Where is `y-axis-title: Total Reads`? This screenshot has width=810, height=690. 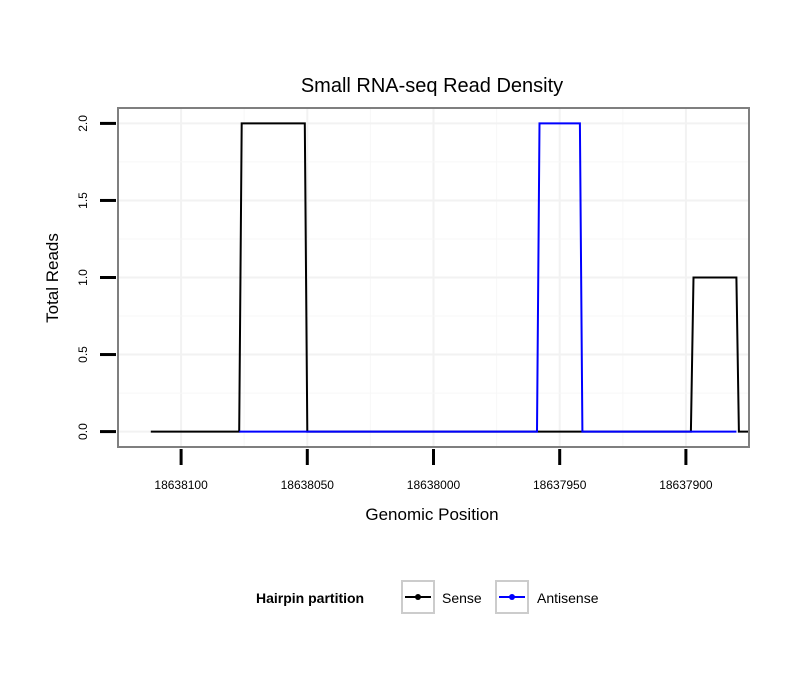 y-axis-title: Total Reads is located at coordinates (52, 278).